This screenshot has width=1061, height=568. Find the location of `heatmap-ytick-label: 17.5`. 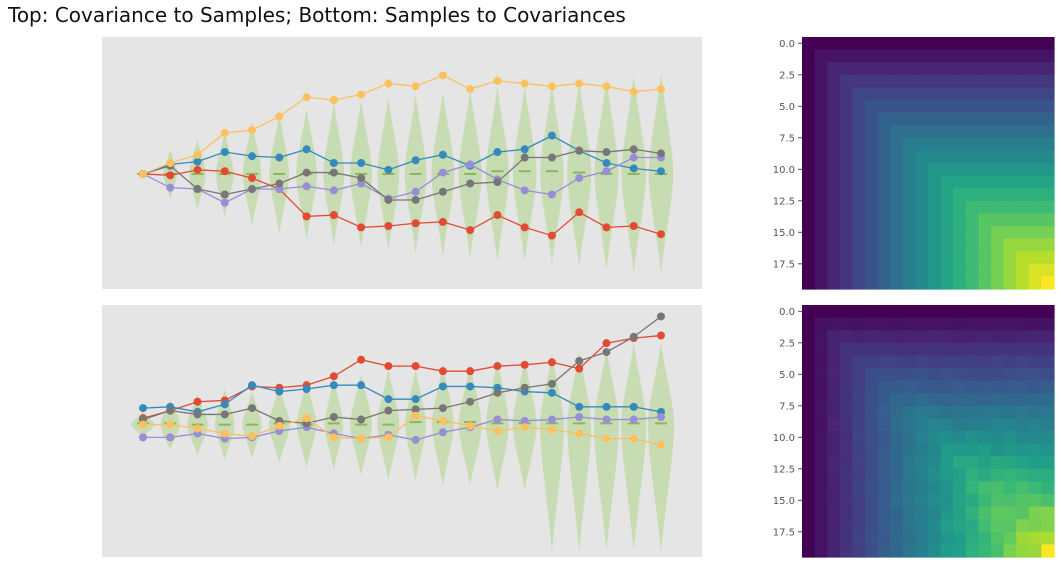

heatmap-ytick-label: 17.5 is located at coordinates (784, 264).